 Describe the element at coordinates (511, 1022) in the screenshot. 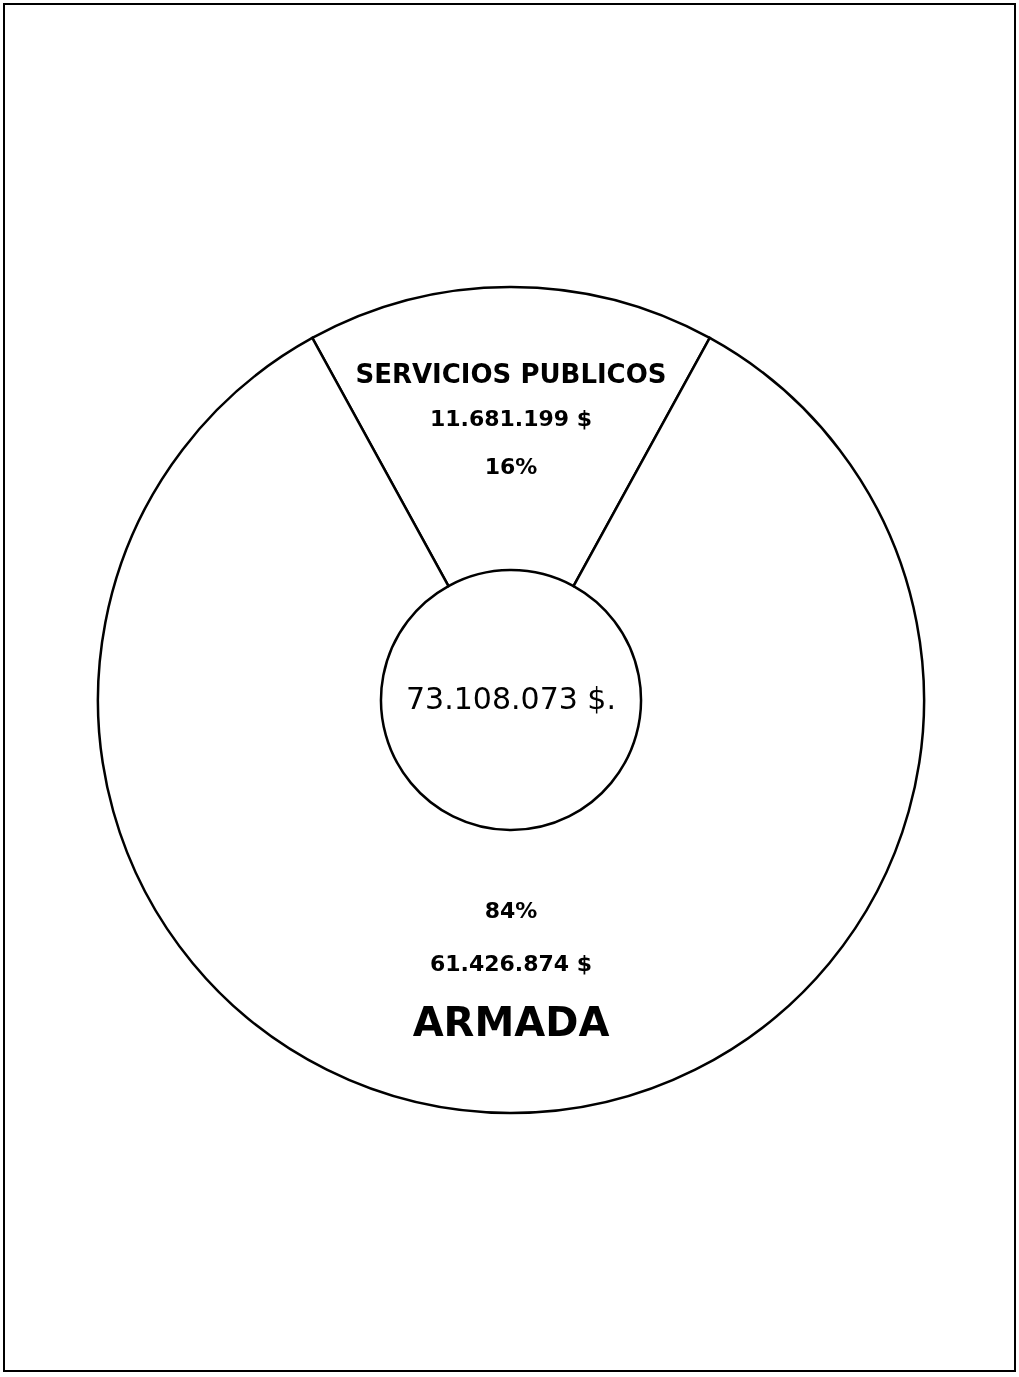

I see `slice-label: ARMADA` at that location.